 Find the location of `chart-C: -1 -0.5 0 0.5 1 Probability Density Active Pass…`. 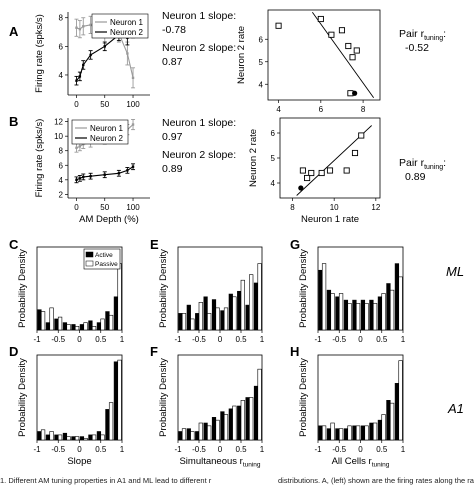

chart-C: -1 -0.5 0 0.5 1 Probability Density Active Pass… is located at coordinates (71, 295).